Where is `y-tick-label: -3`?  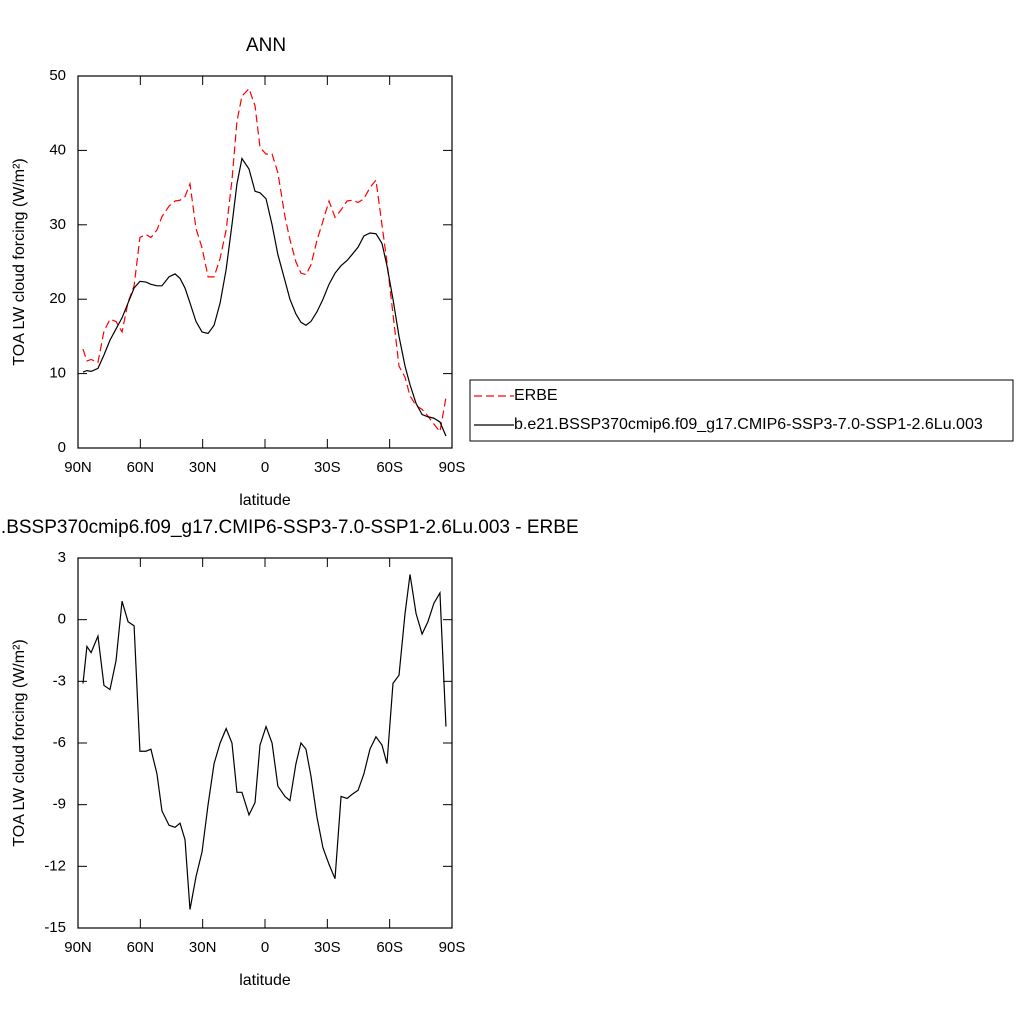
y-tick-label: -3 is located at coordinates (59, 680).